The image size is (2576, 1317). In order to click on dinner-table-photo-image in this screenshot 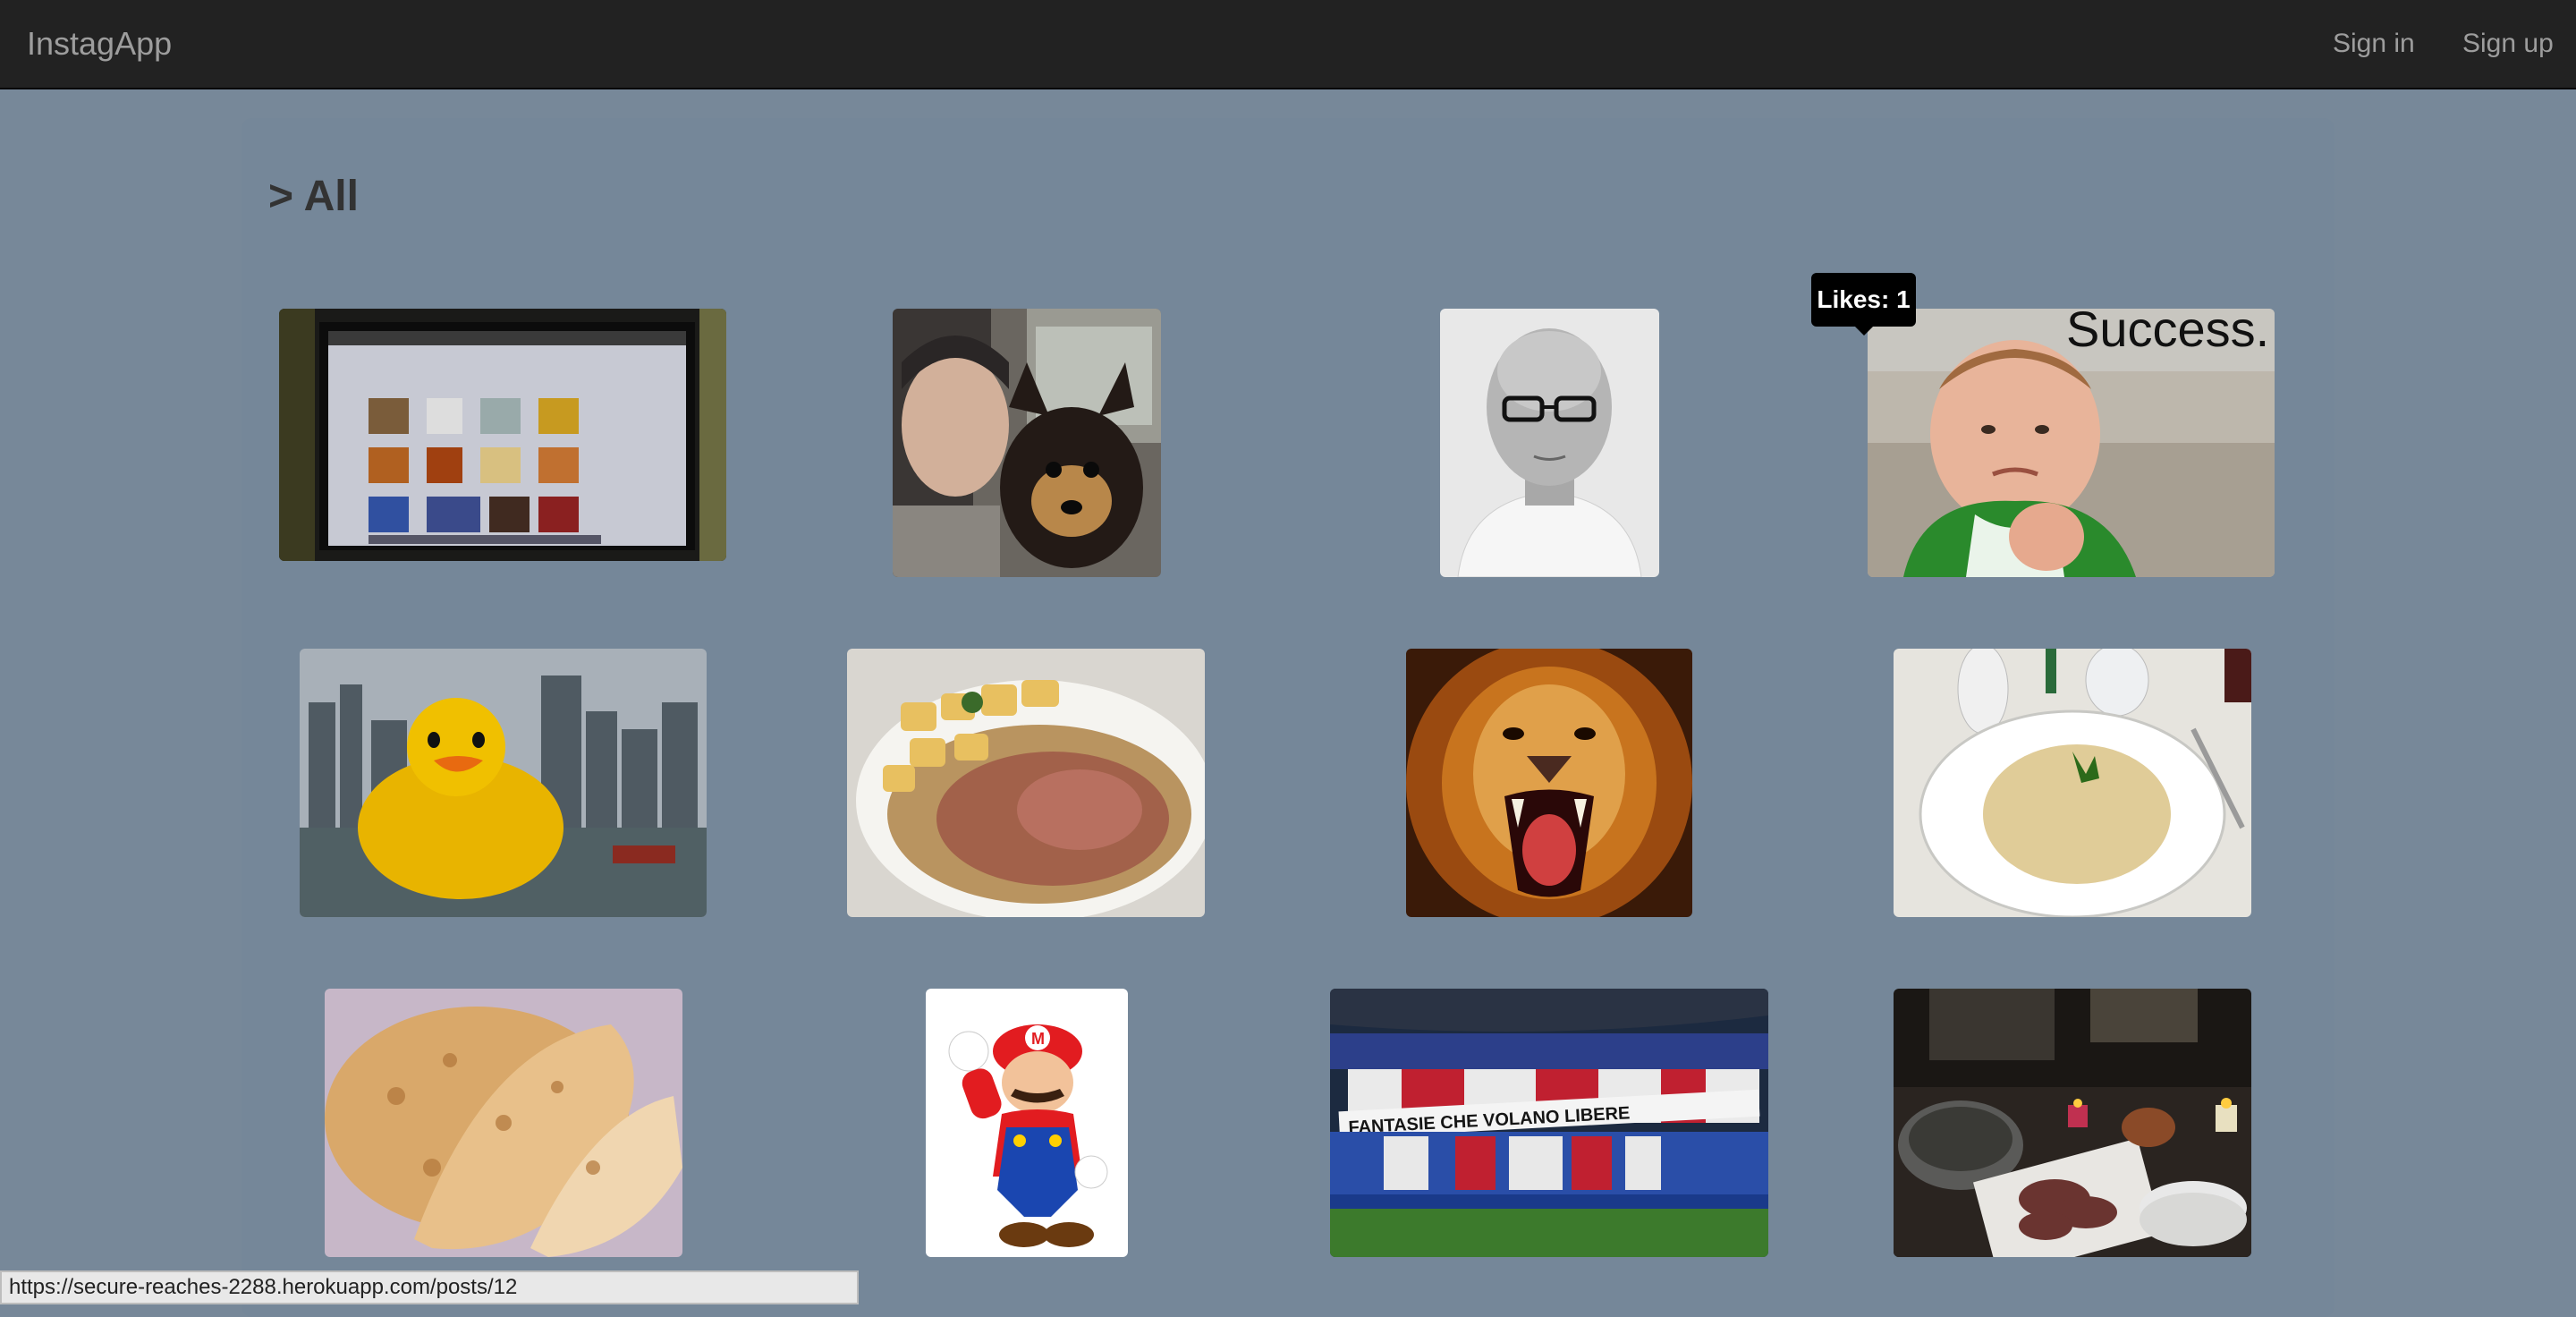, I will do `click(2072, 1123)`.